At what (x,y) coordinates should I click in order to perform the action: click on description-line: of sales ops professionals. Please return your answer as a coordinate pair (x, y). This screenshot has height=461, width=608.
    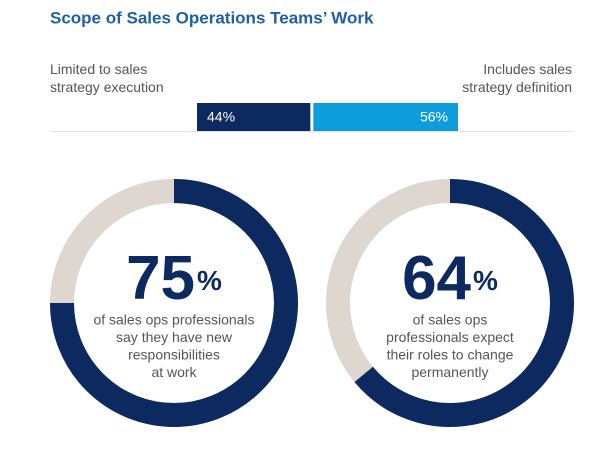
    Looking at the image, I should click on (173, 320).